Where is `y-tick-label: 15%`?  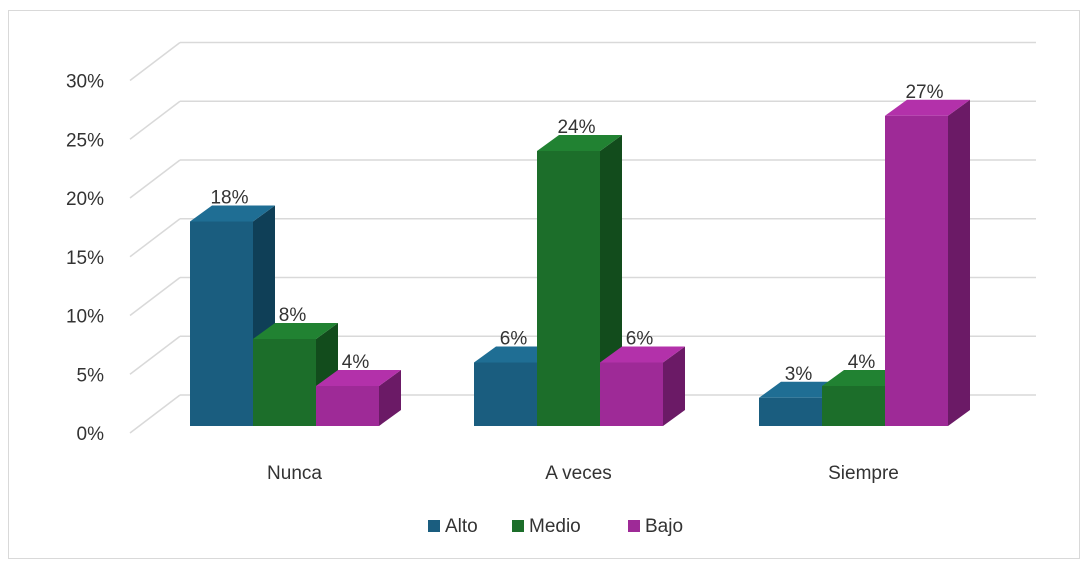 y-tick-label: 15% is located at coordinates (85, 258).